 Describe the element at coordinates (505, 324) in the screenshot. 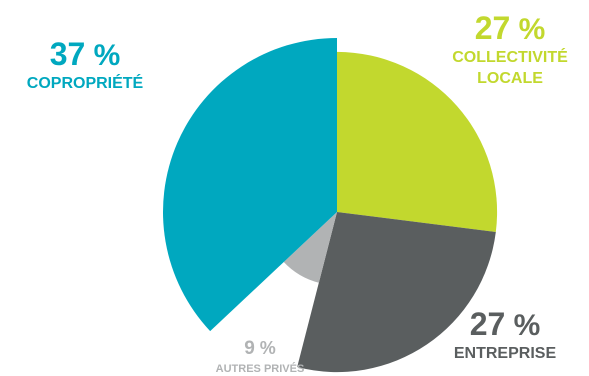

I see `label-entreprise-pct: 27 %` at that location.